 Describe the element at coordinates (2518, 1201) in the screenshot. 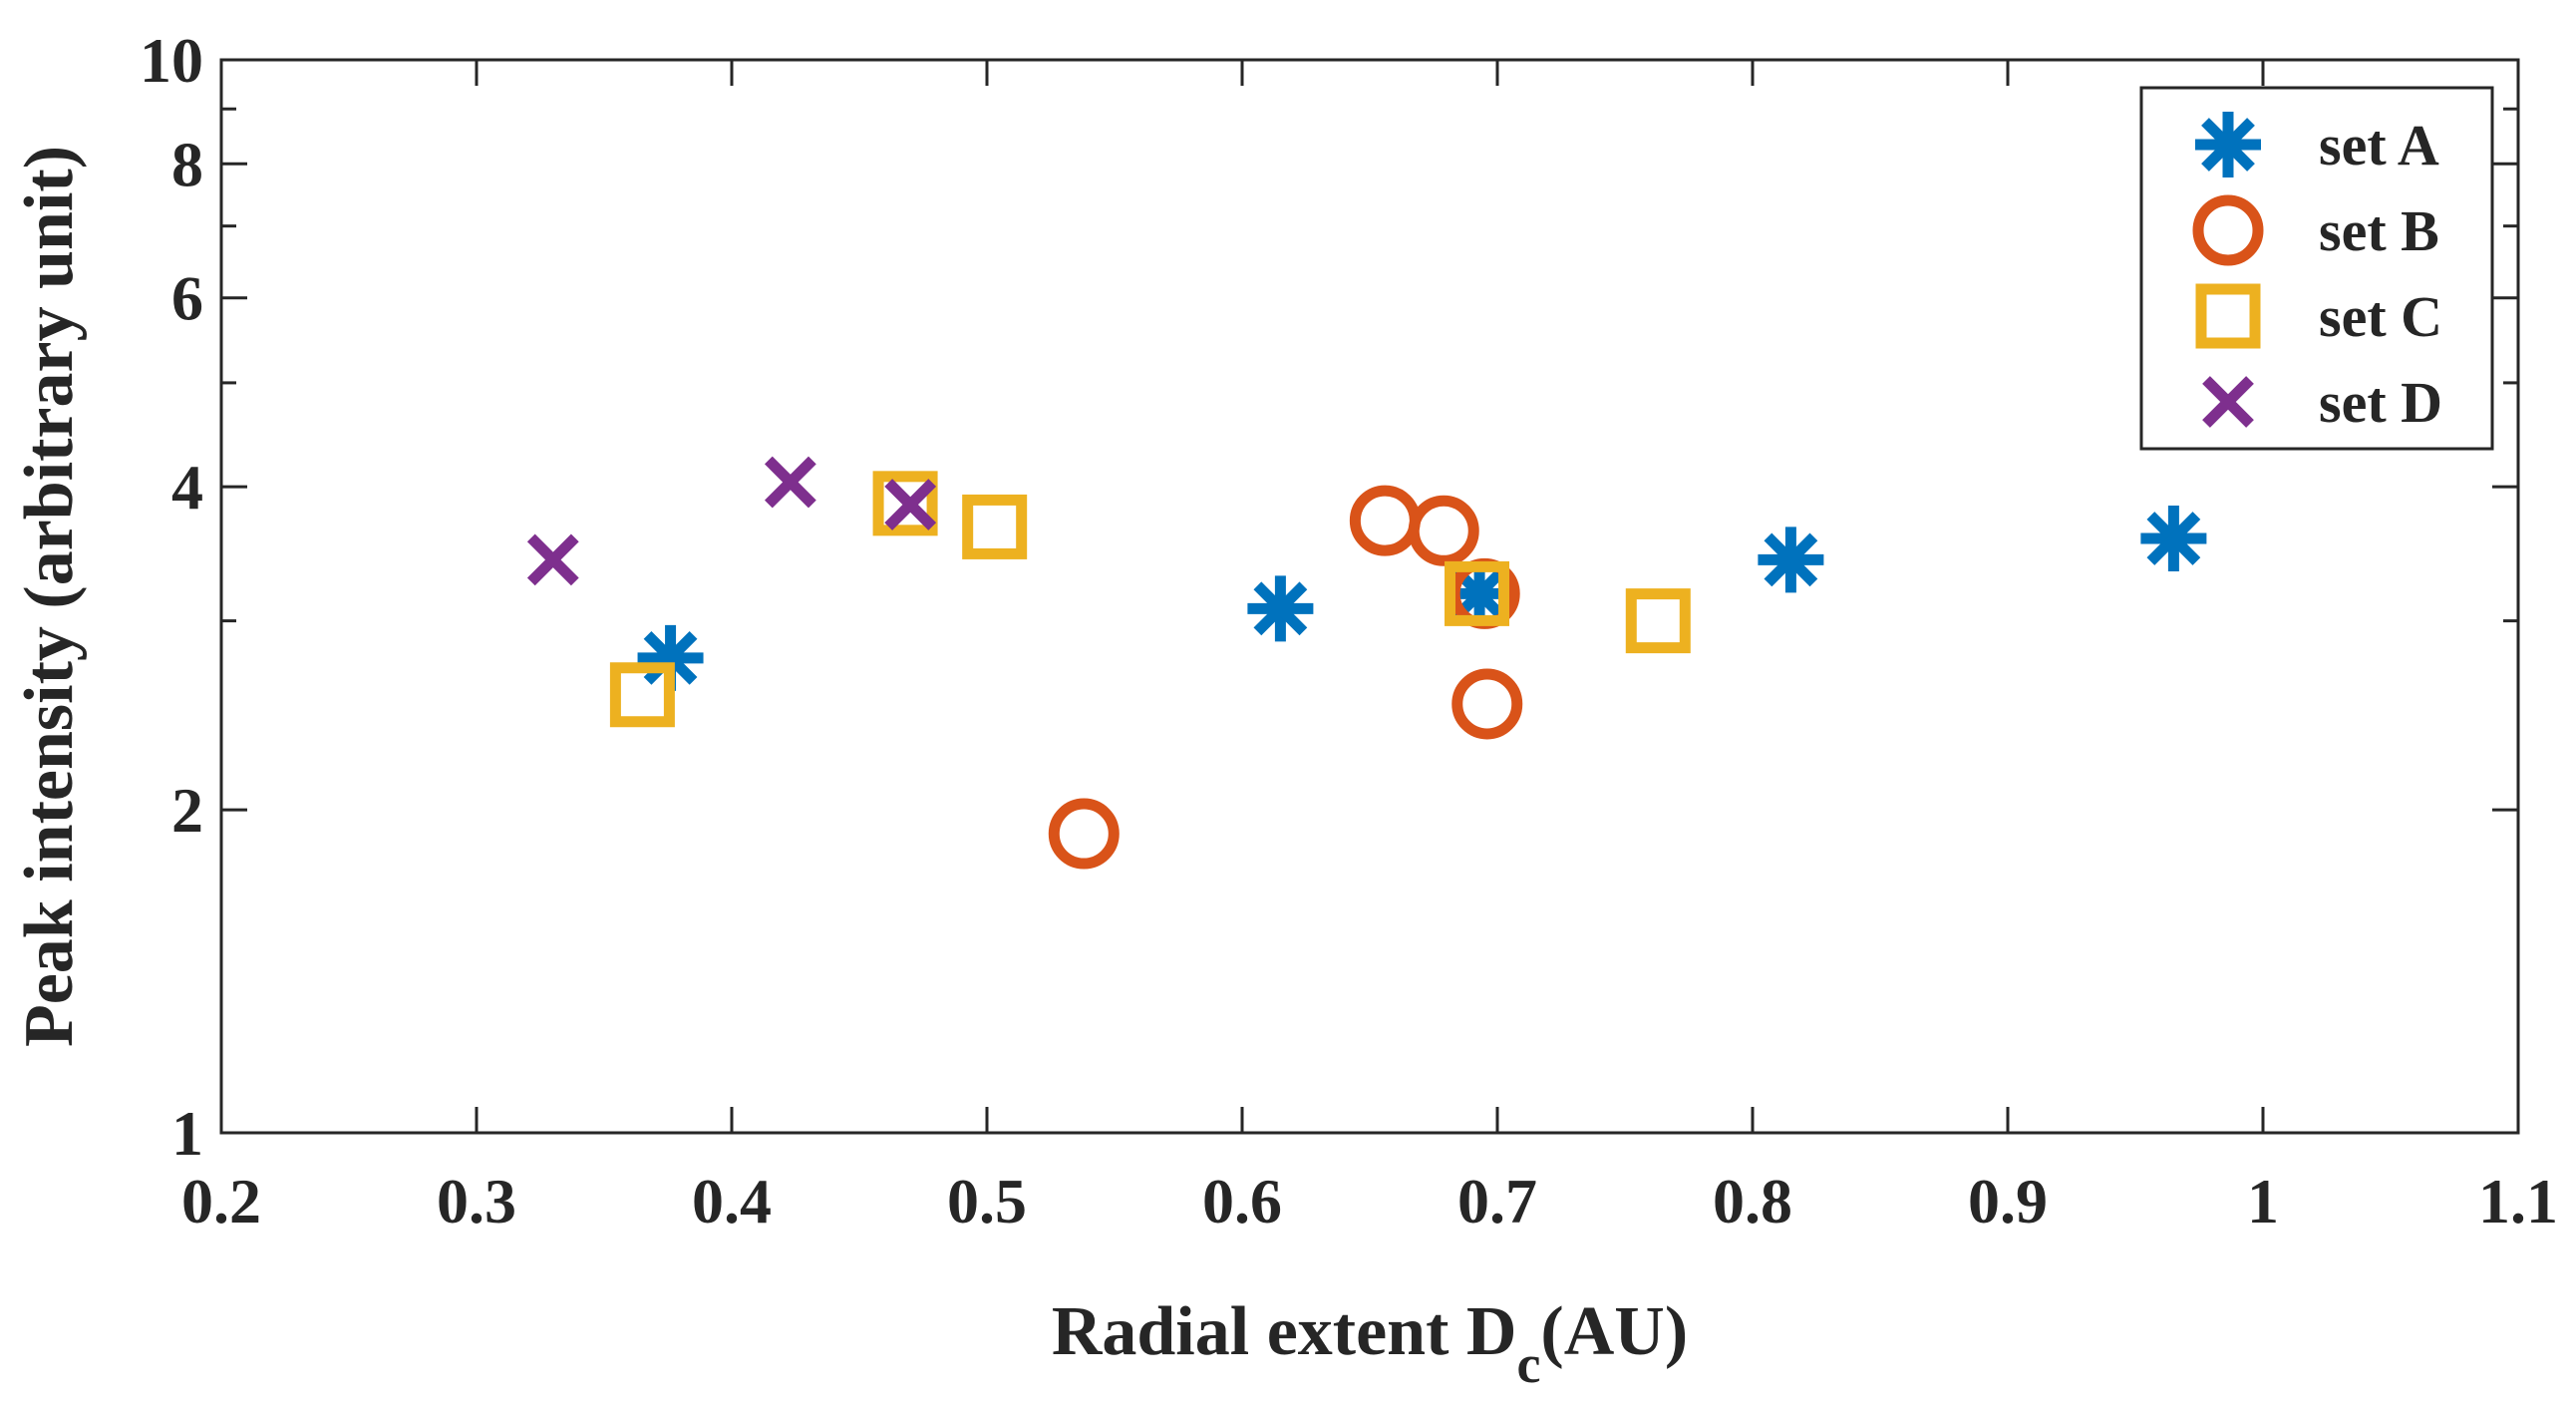

I see `x-tick-label: 1.1` at that location.